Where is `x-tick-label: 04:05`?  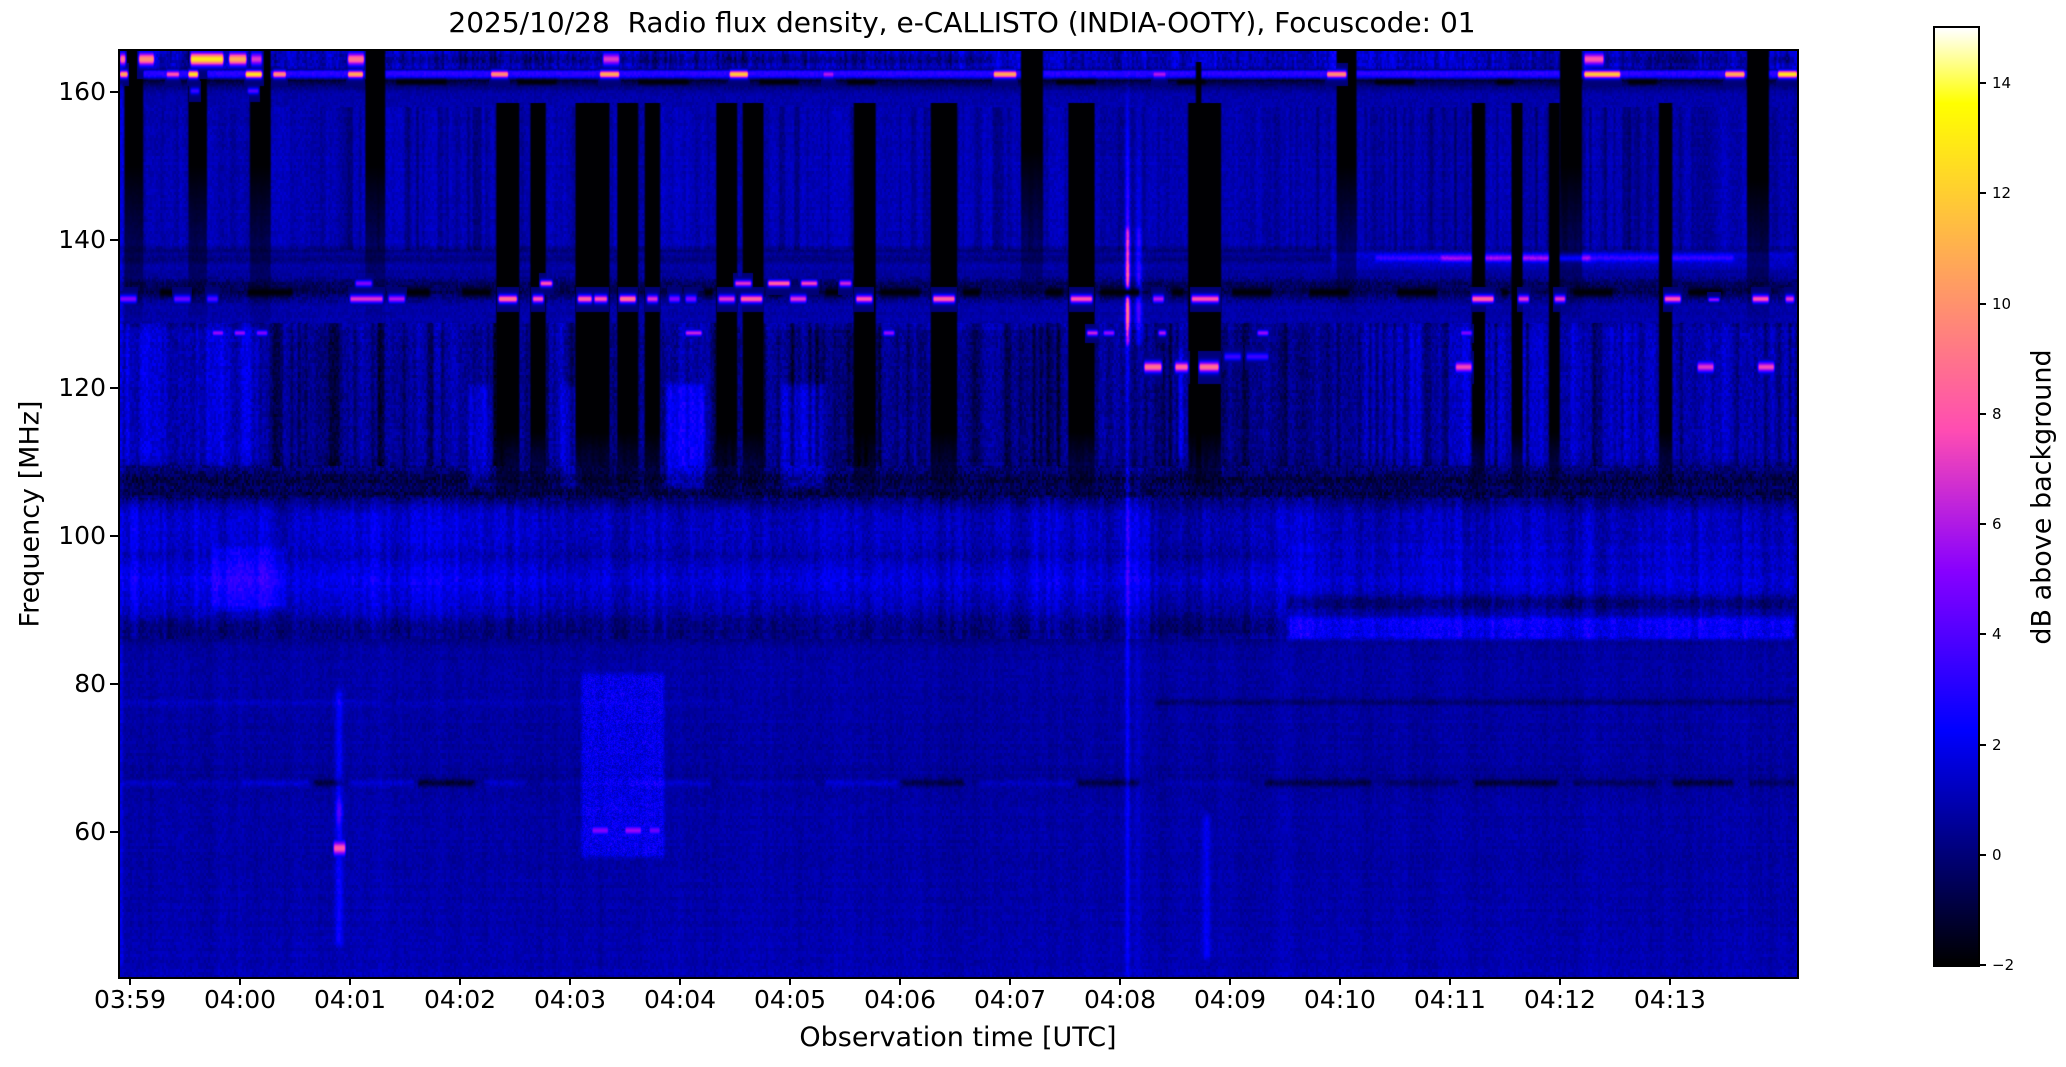 x-tick-label: 04:05 is located at coordinates (789, 999).